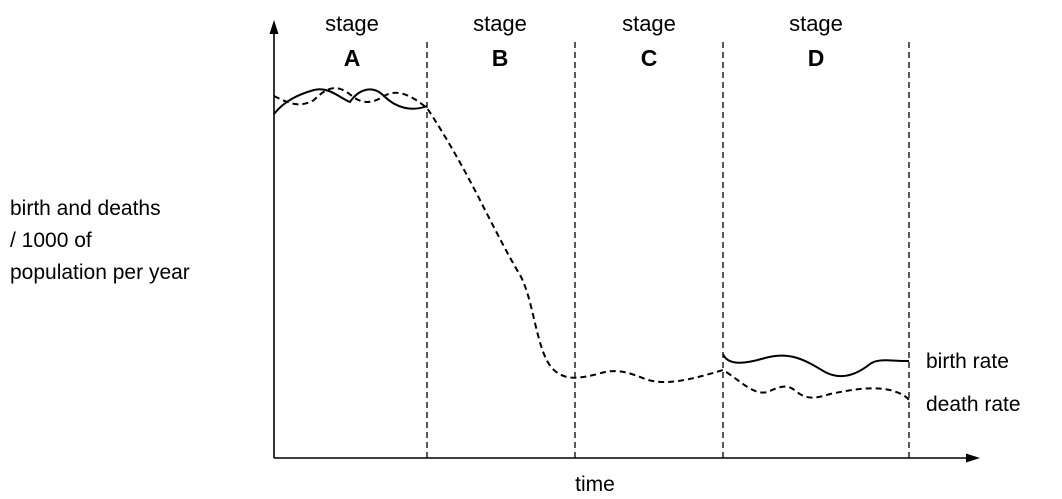 This screenshot has height=499, width=1062. Describe the element at coordinates (649, 58) in the screenshot. I see `stage-c-letter: C` at that location.